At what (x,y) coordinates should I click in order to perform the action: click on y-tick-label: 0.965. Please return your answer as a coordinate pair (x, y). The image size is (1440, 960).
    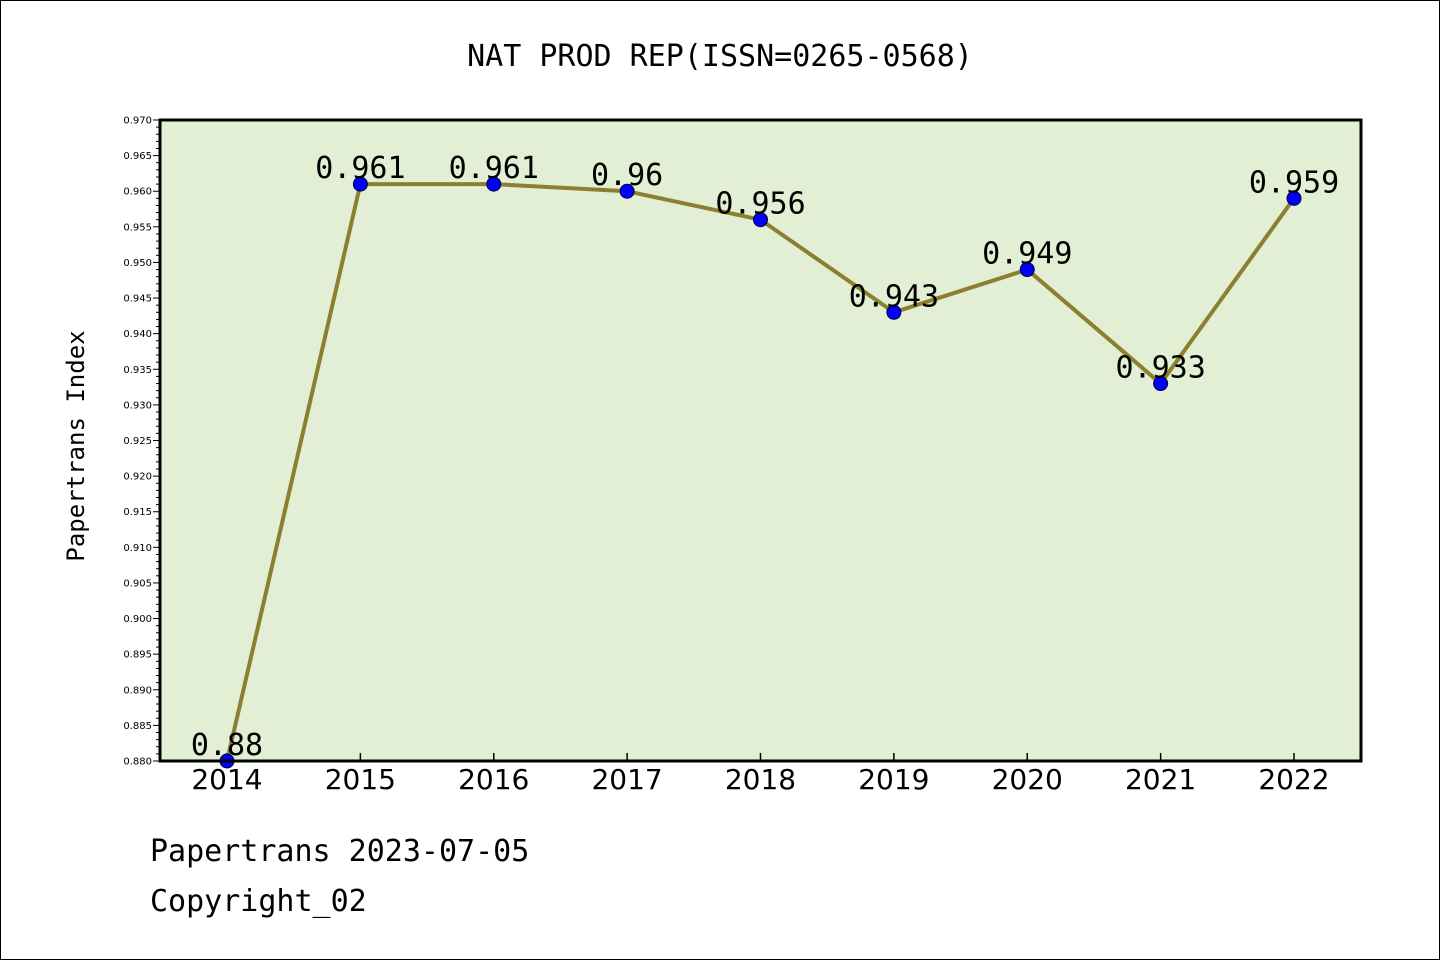
    Looking at the image, I should click on (137, 156).